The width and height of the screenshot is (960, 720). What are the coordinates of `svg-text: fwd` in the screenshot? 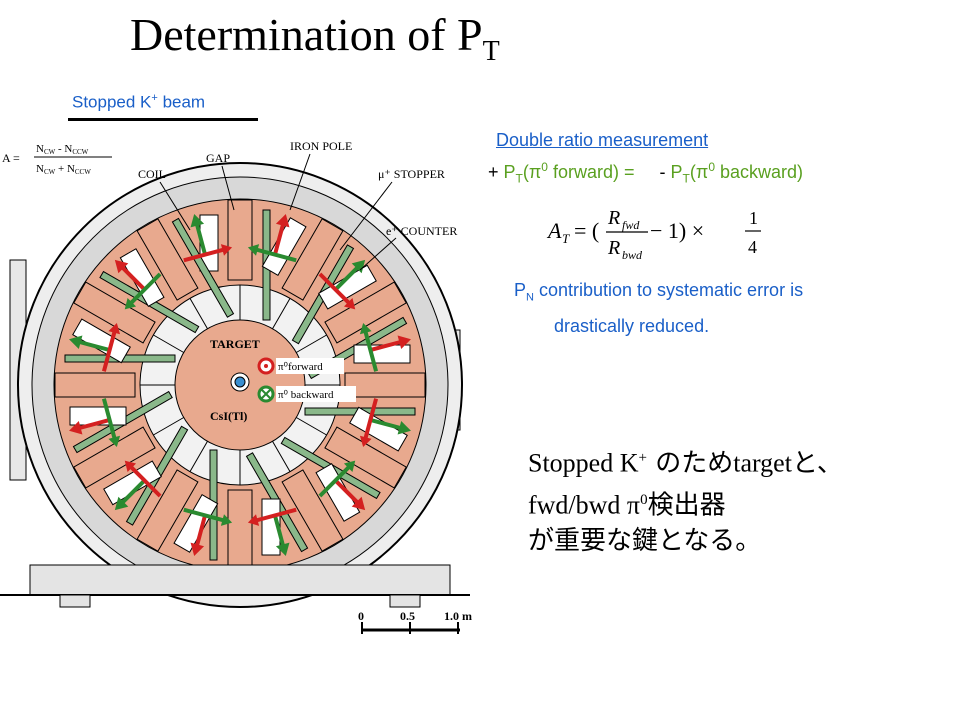 It's located at (631, 225).